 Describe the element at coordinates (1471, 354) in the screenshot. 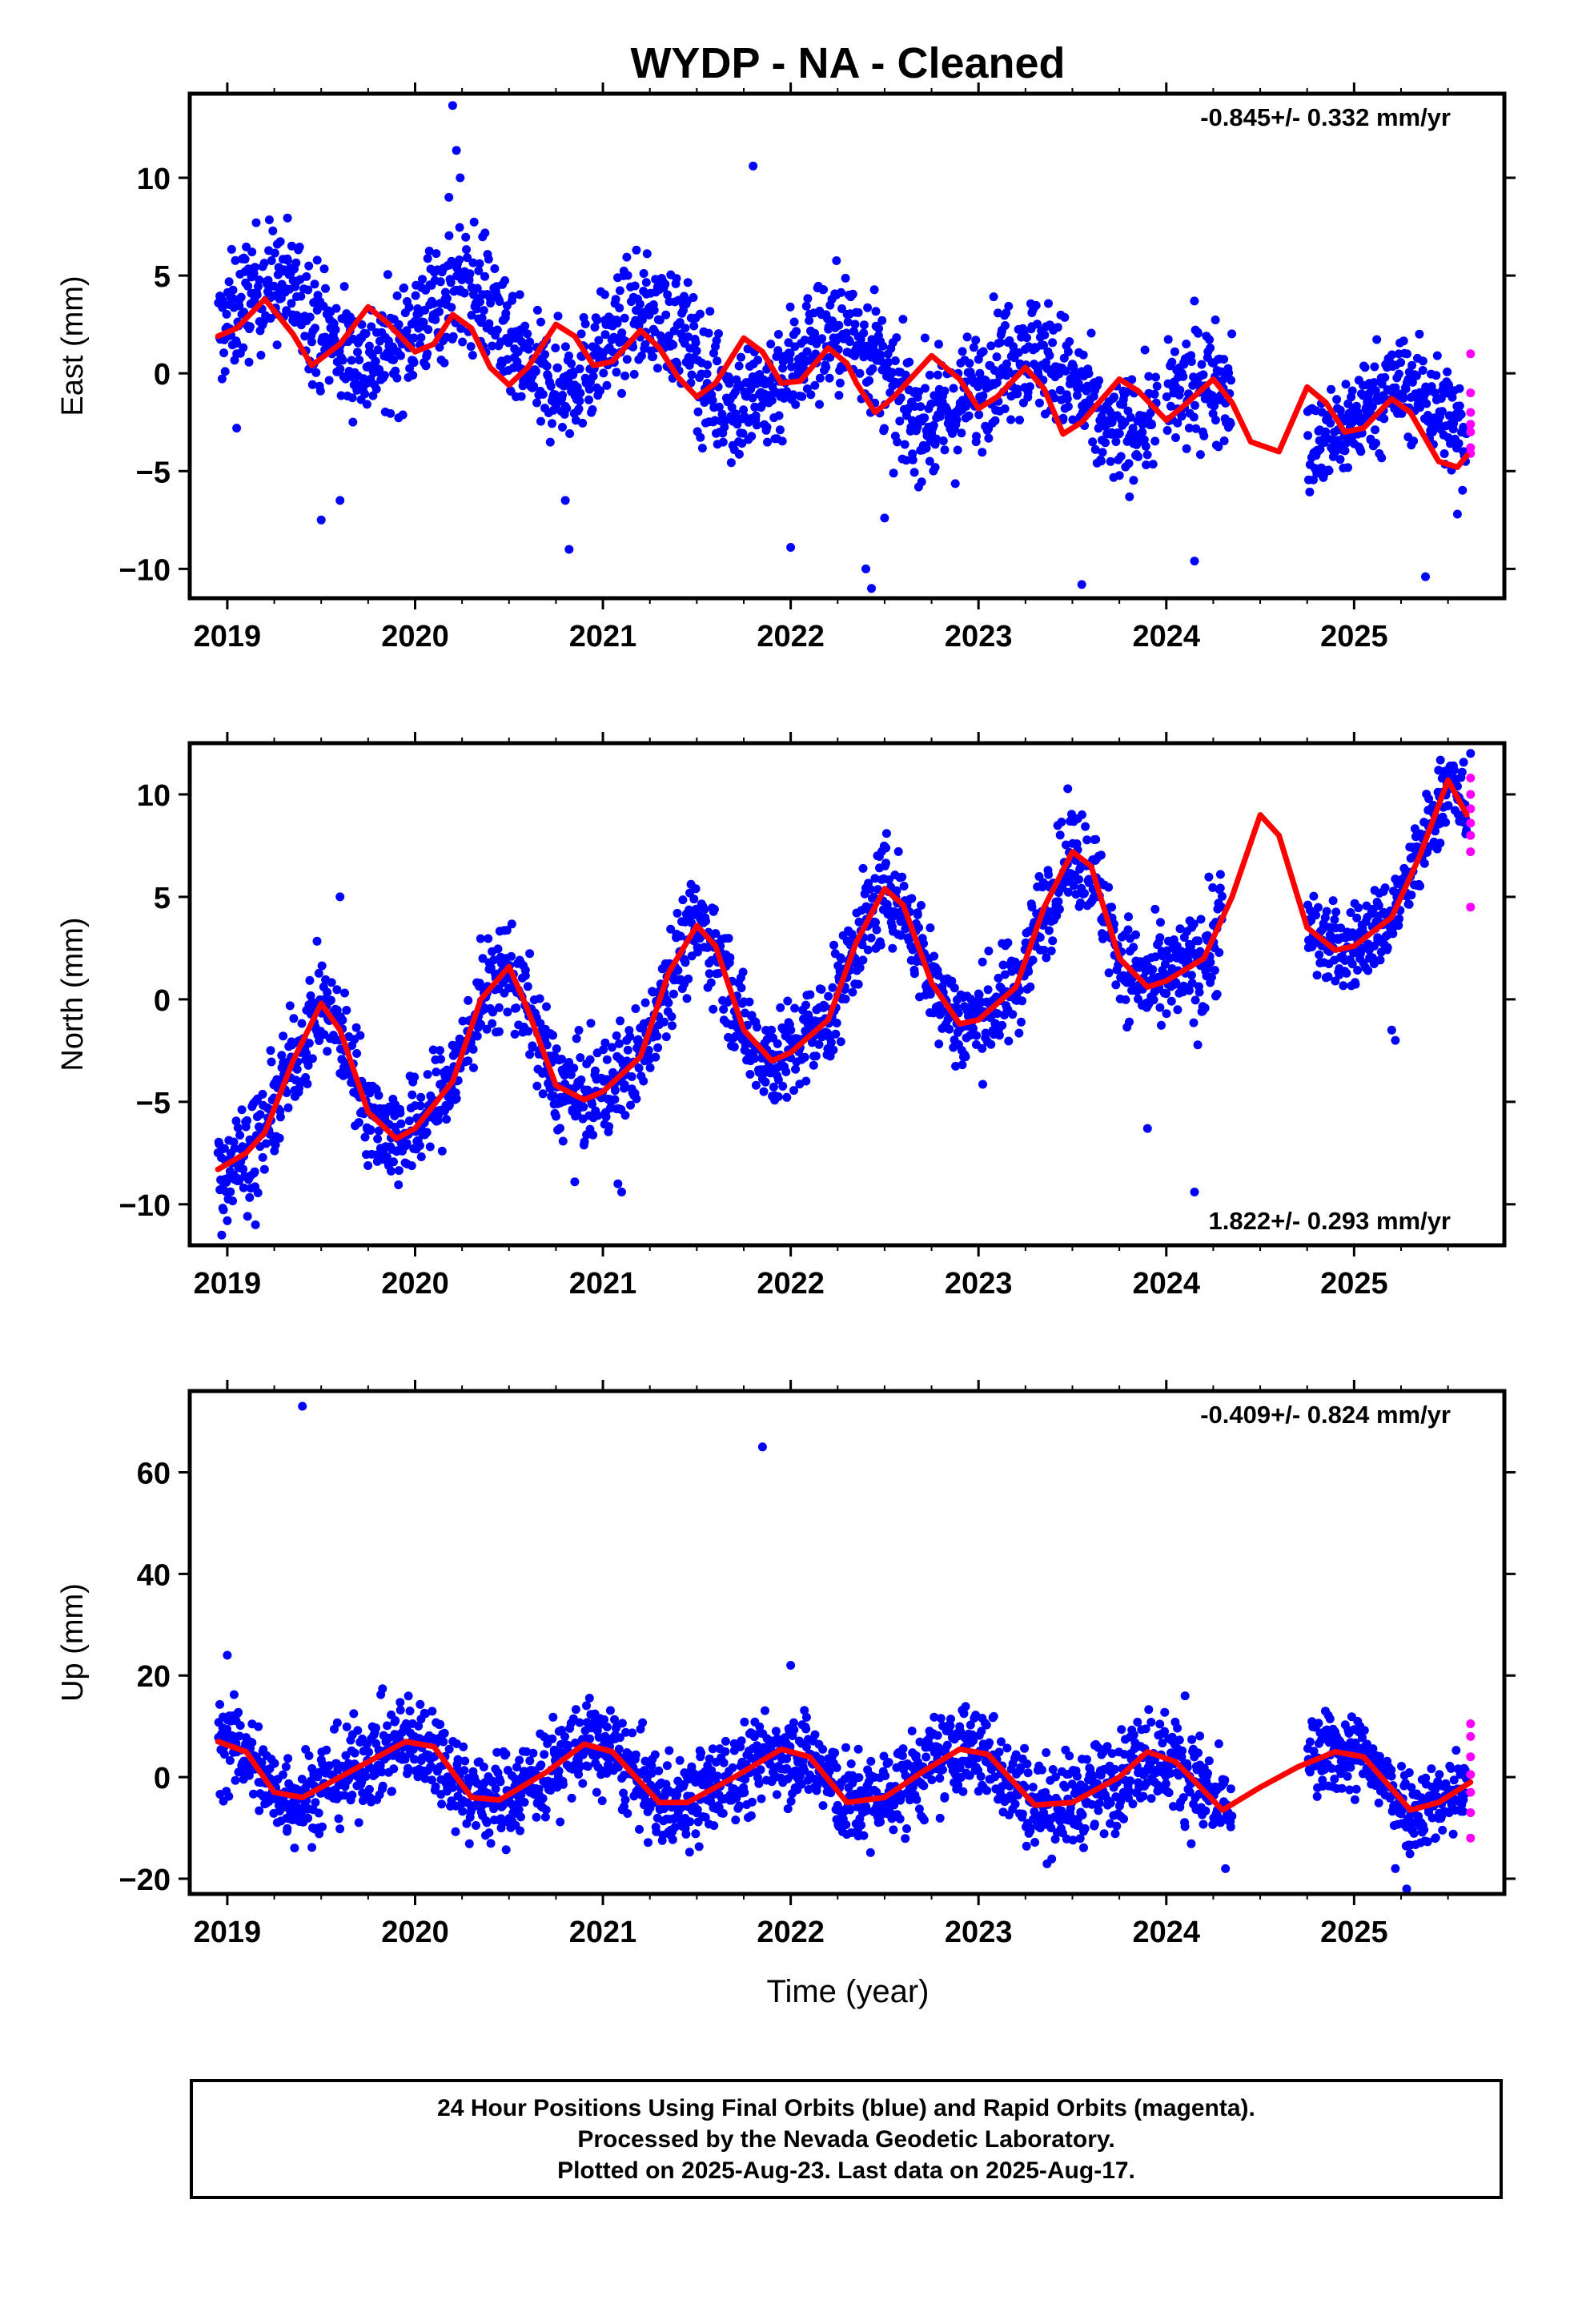

I see `east-rapid-point` at that location.